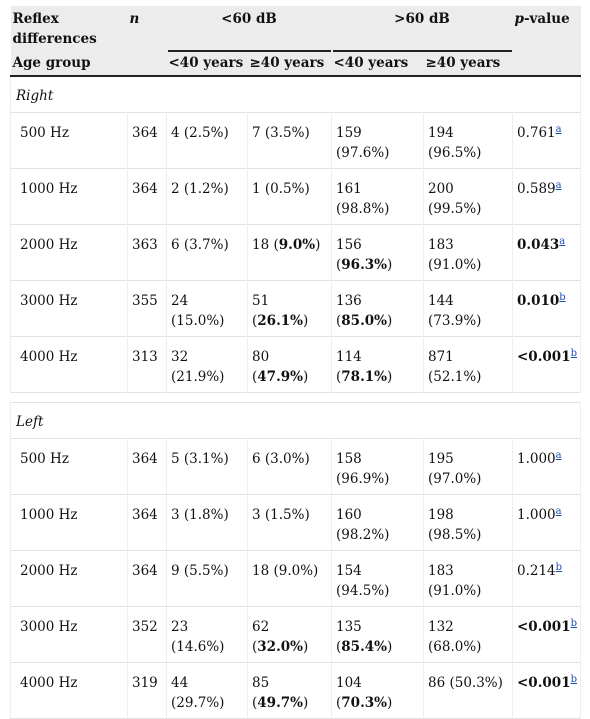 The image size is (590, 719). I want to click on lt60-ge40-cell: 6 (3.0%), so click(289, 466).